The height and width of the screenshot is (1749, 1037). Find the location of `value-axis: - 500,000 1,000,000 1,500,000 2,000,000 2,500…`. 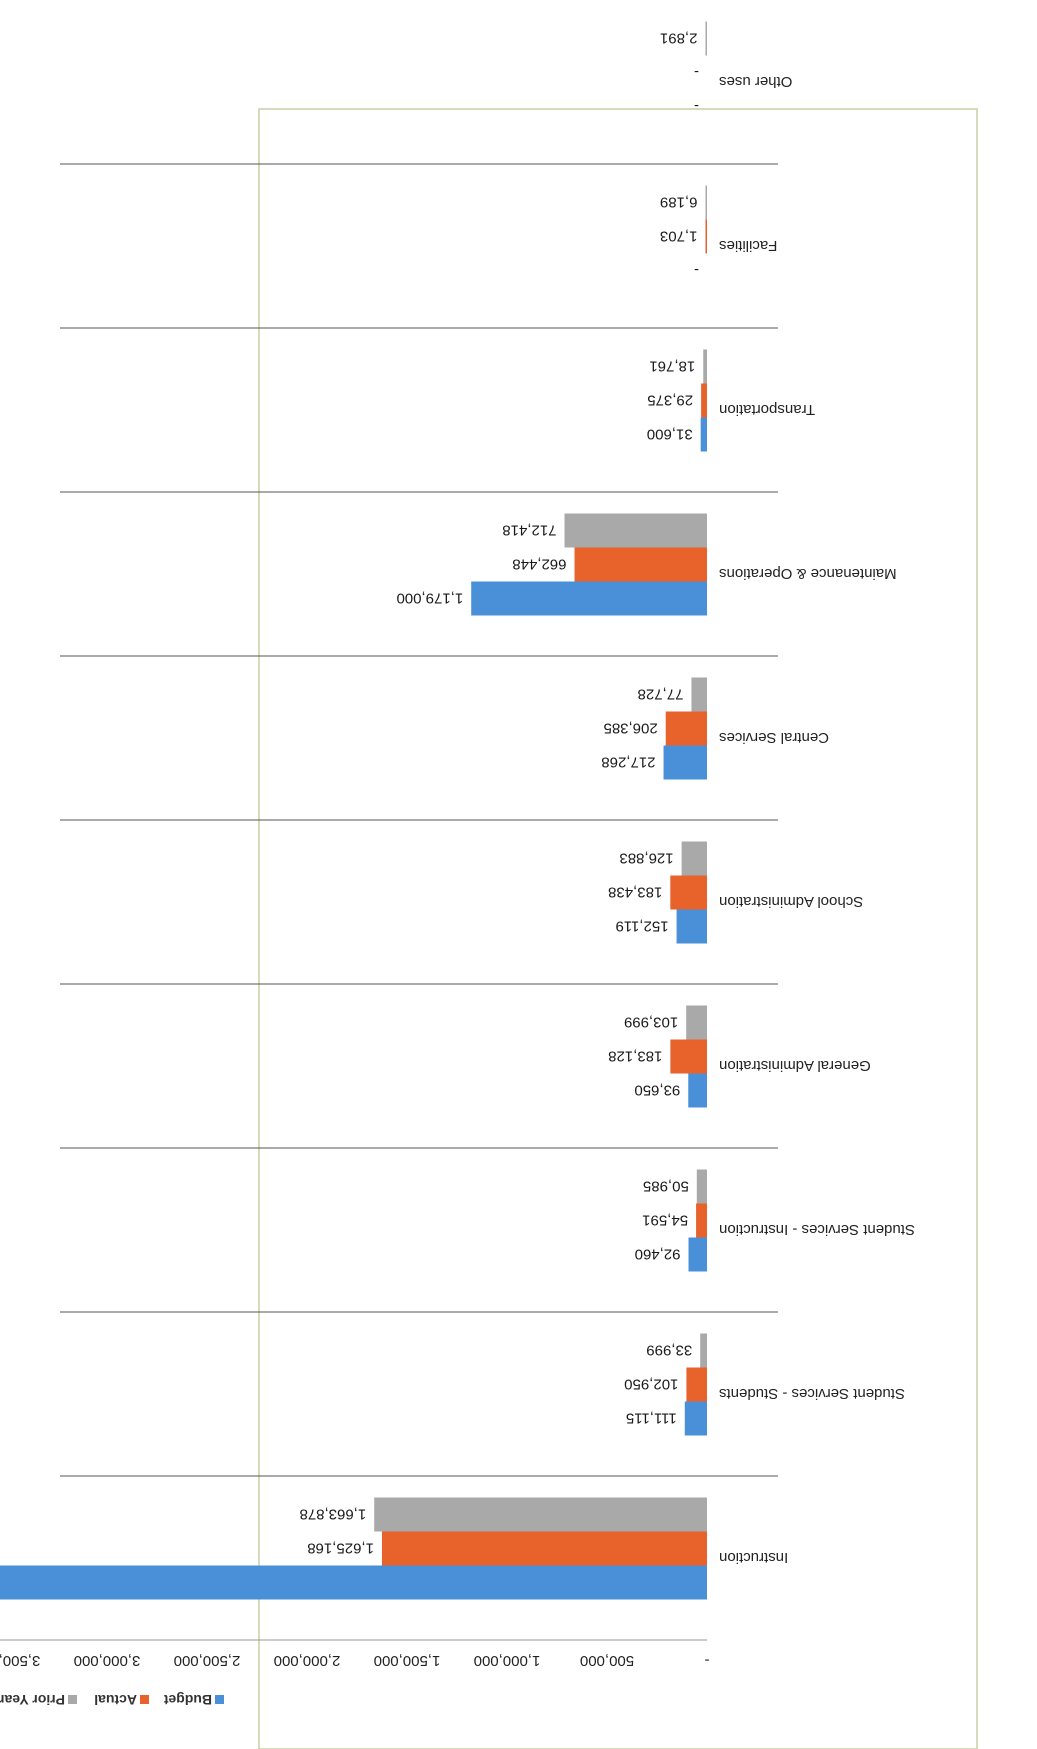

value-axis: - 500,000 1,000,000 1,500,000 2,000,000 2,500… is located at coordinates (355, 1654).